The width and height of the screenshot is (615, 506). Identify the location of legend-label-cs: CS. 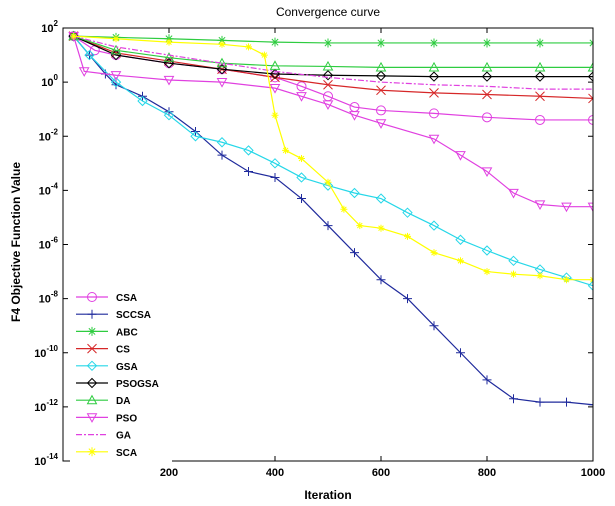
(123, 350).